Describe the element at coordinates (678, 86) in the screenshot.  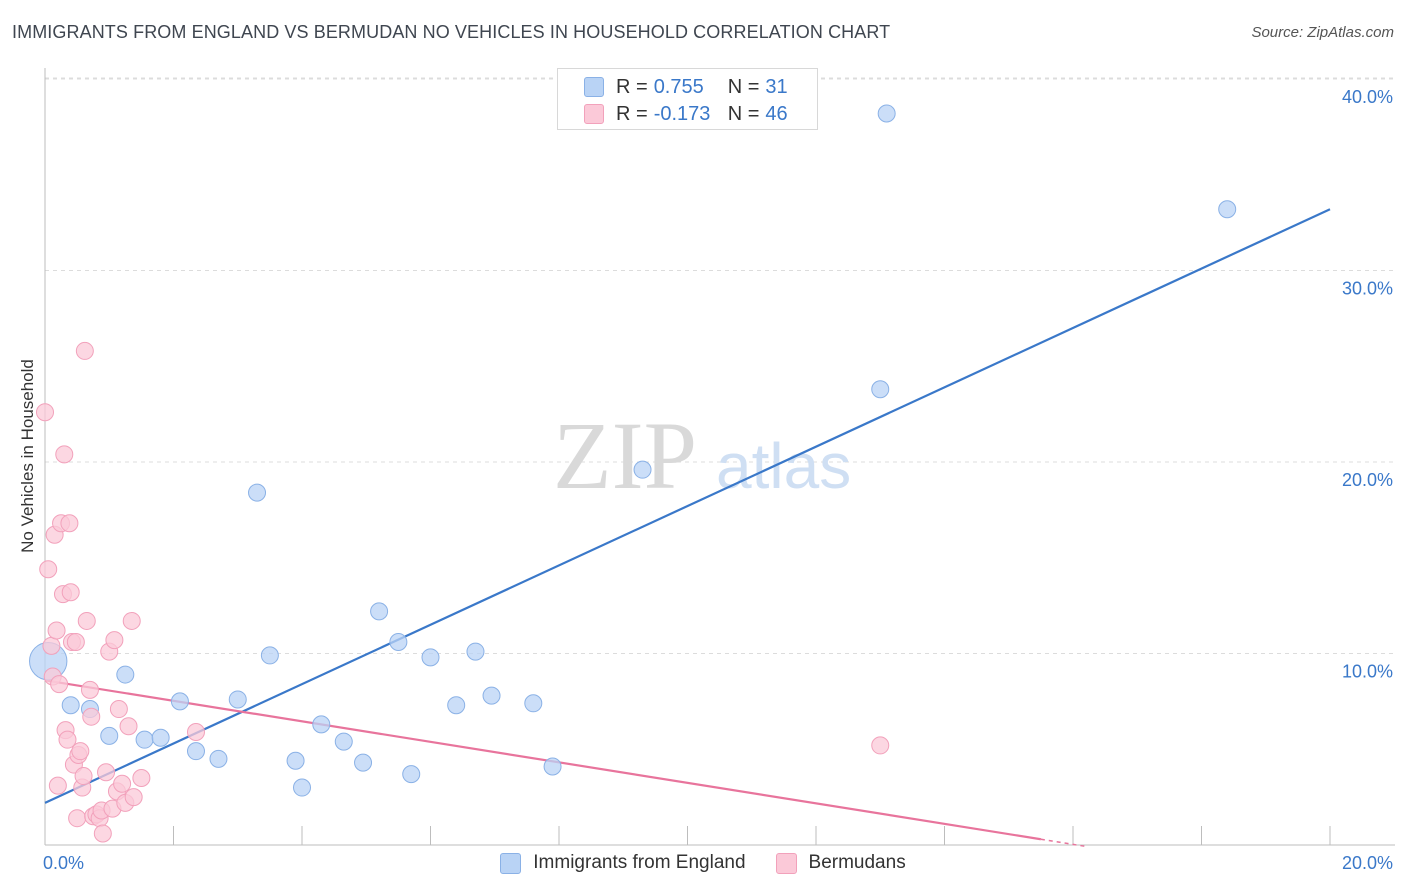
I see `legend-r-value: 0.755` at that location.